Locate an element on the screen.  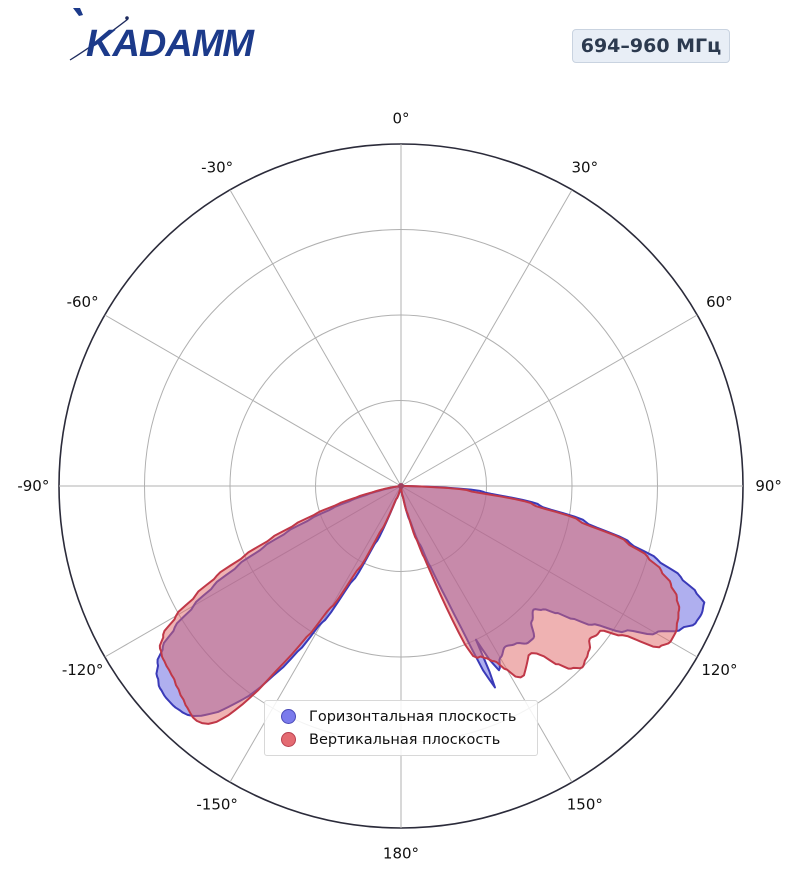
angle-tick-label: -150° is located at coordinates (217, 804).